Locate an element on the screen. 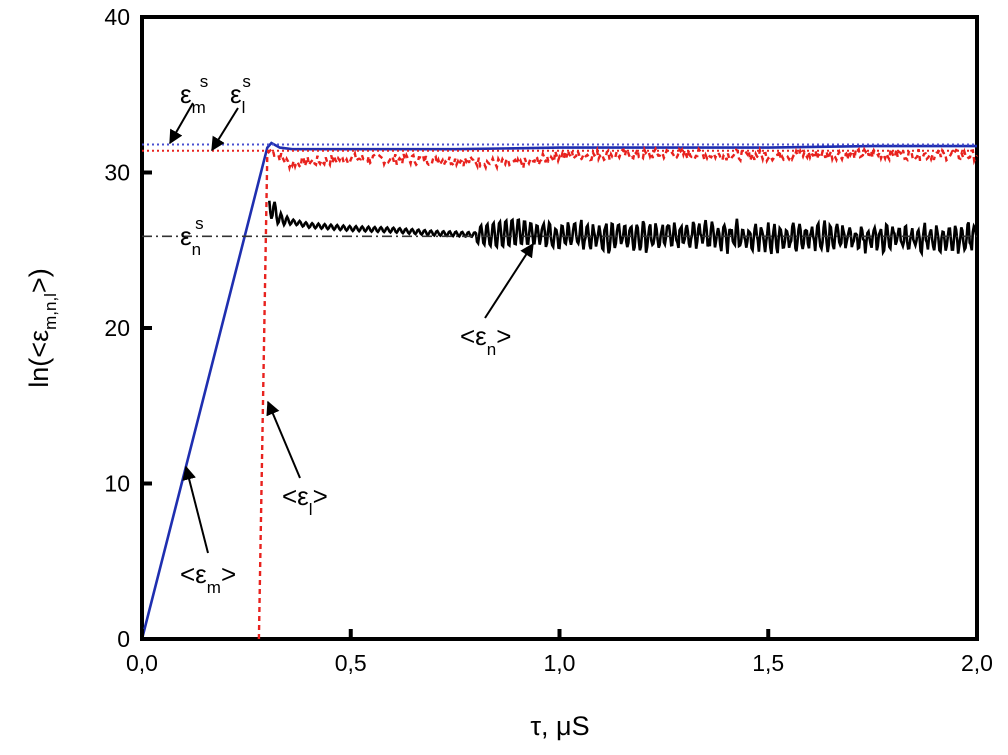 Image resolution: width=1008 pixels, height=755 pixels. arrow-avg-l is located at coordinates (283, 439).